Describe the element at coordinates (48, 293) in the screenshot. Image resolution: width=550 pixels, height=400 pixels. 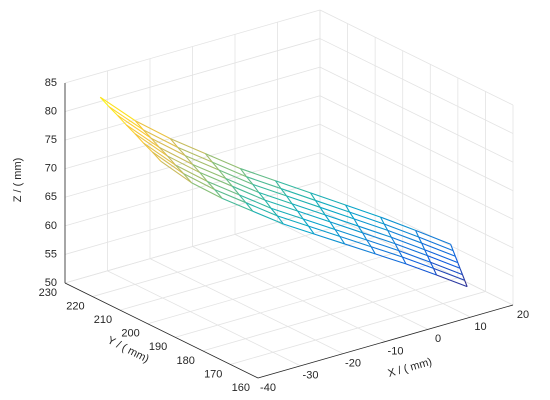
I see `y-tick-label: 230` at that location.